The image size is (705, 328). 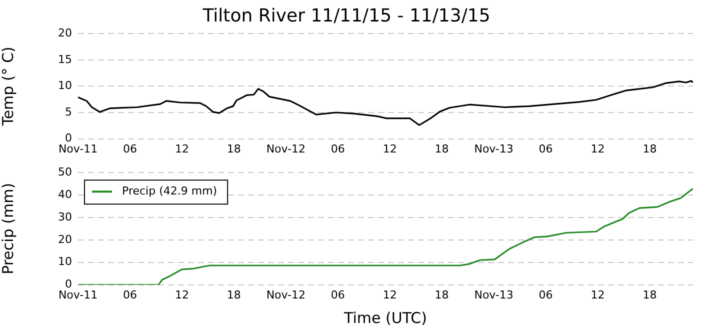 What do you see at coordinates (65, 171) in the screenshot?
I see `y-tick-label: 50` at bounding box center [65, 171].